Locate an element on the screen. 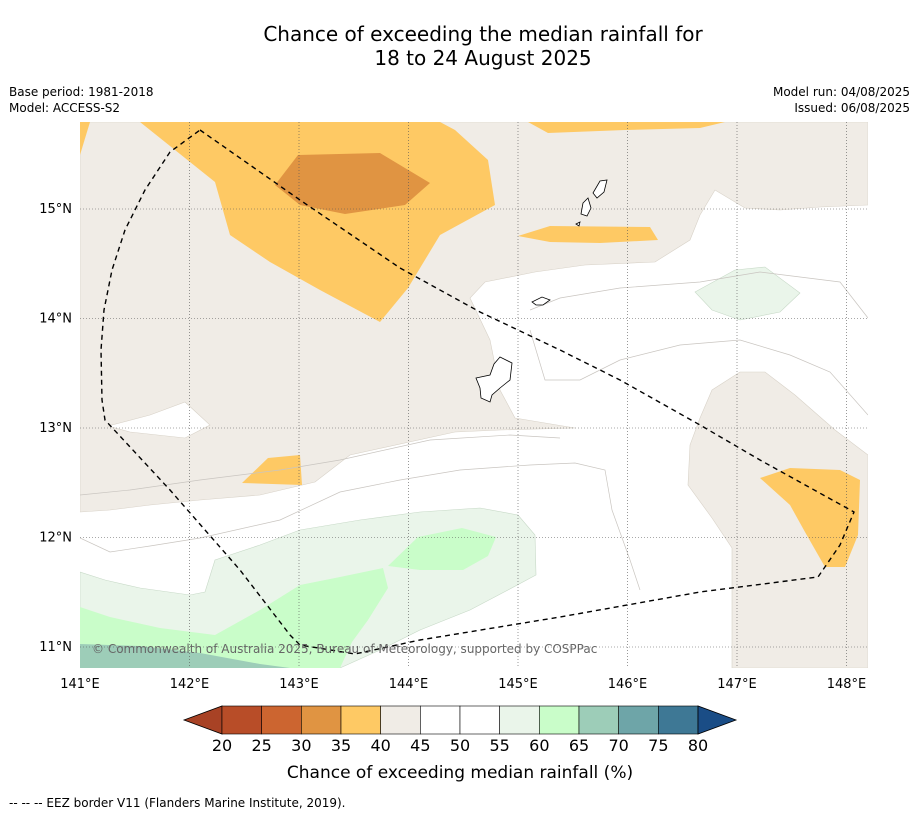 The width and height of the screenshot is (919, 816). island-saipan is located at coordinates (600, 189).